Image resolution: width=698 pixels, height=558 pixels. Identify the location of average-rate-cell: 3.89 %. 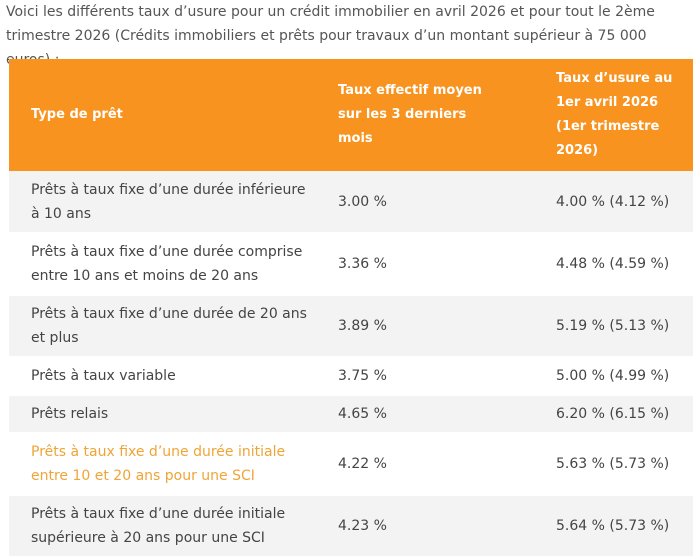
(420, 326).